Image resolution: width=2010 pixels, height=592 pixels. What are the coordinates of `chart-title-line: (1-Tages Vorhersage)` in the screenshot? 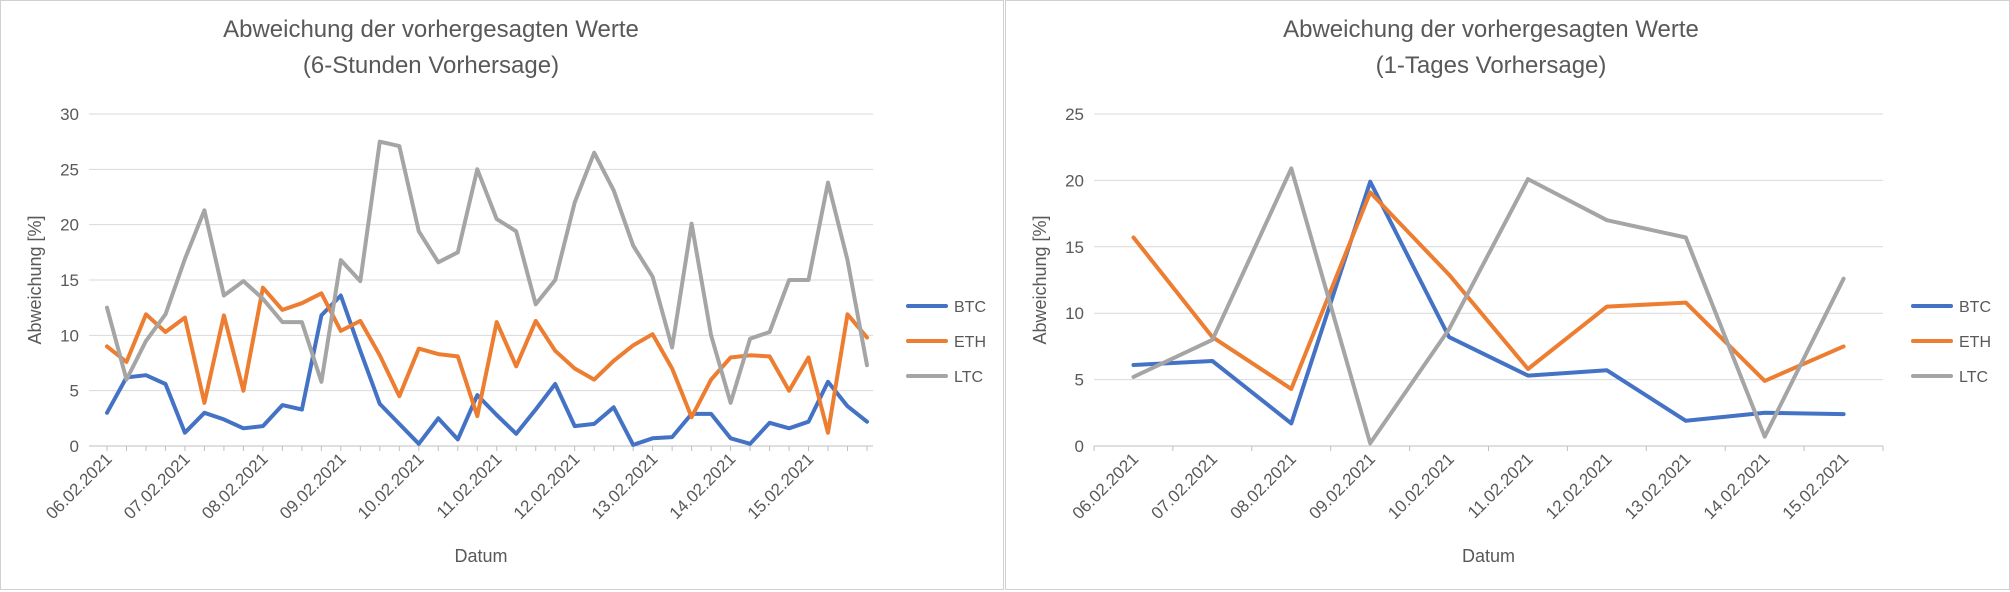 It's located at (1491, 65).